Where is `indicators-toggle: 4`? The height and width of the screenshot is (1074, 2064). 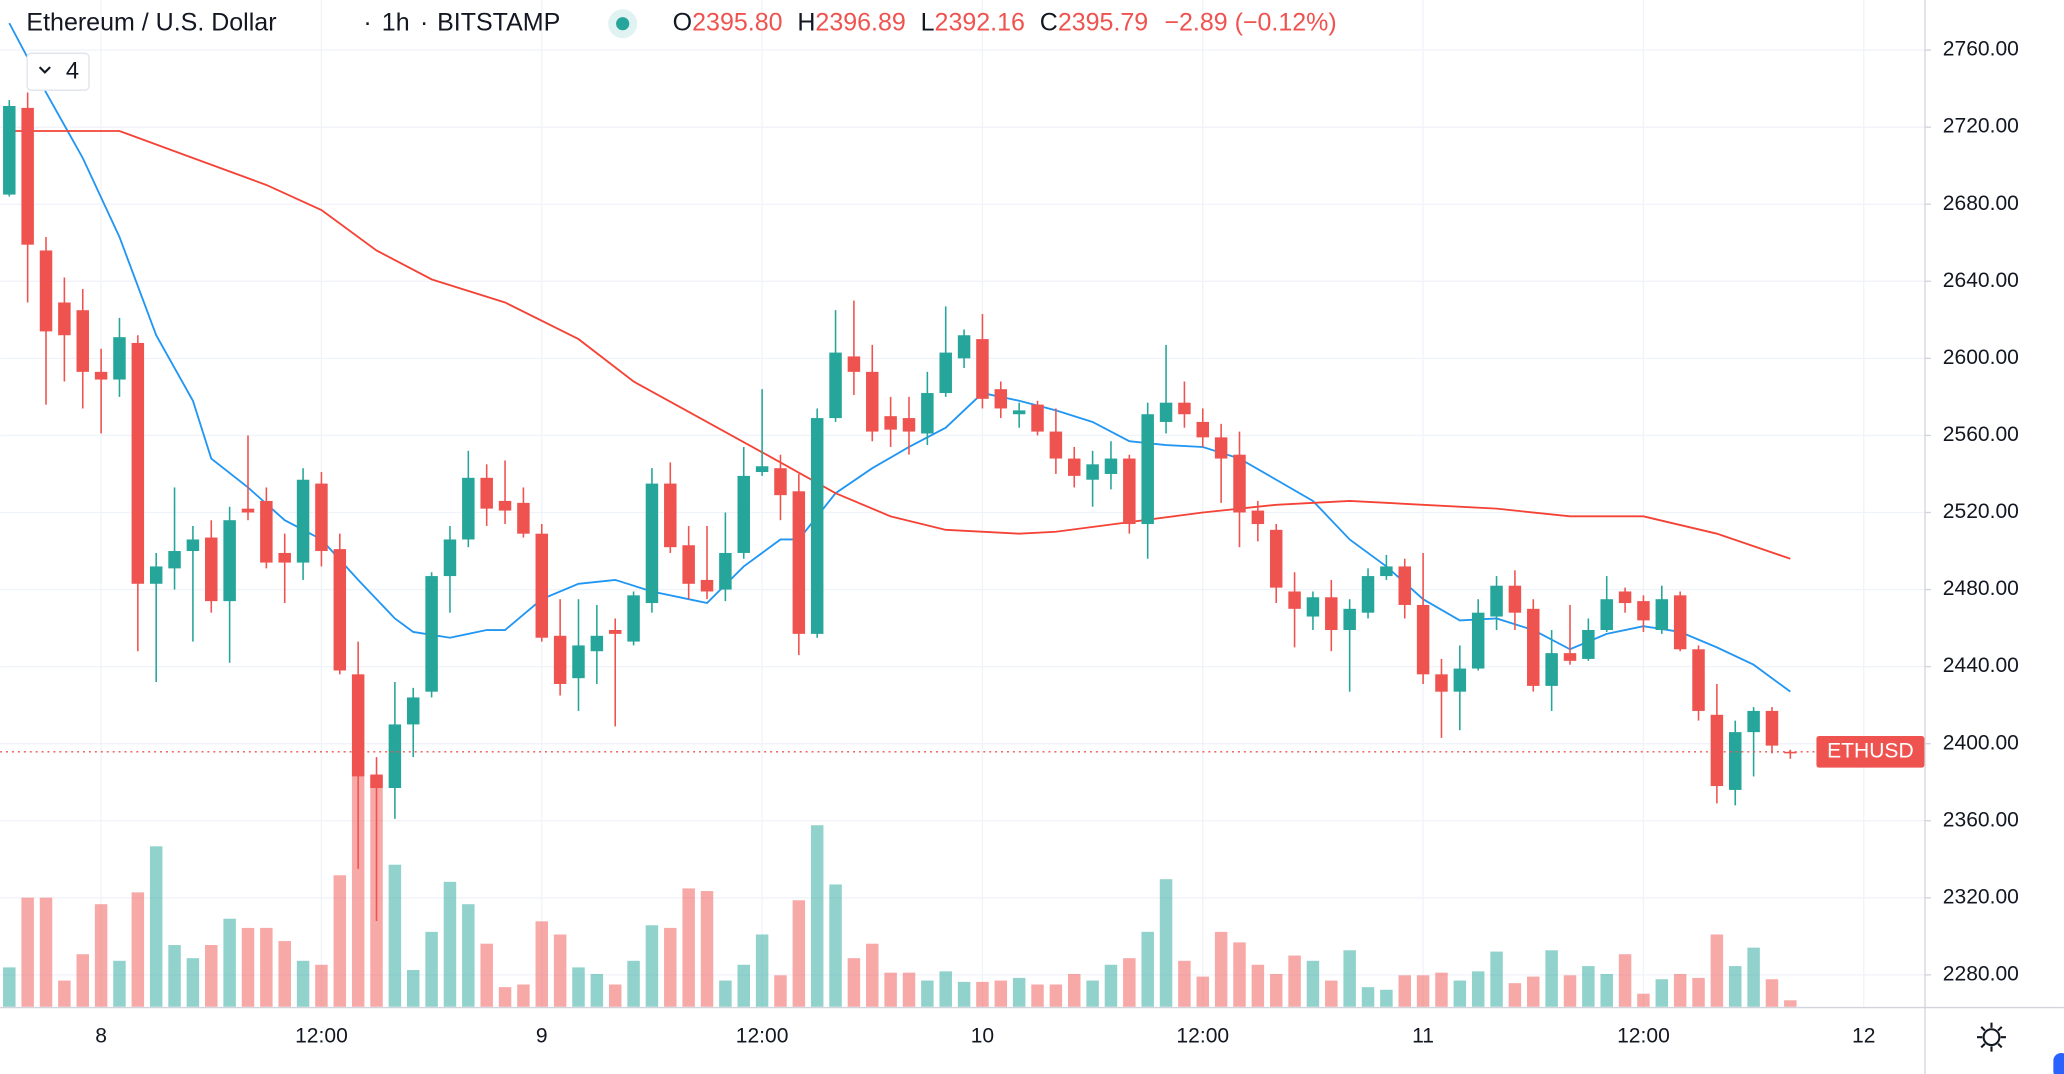
indicators-toggle: 4 is located at coordinates (58, 71).